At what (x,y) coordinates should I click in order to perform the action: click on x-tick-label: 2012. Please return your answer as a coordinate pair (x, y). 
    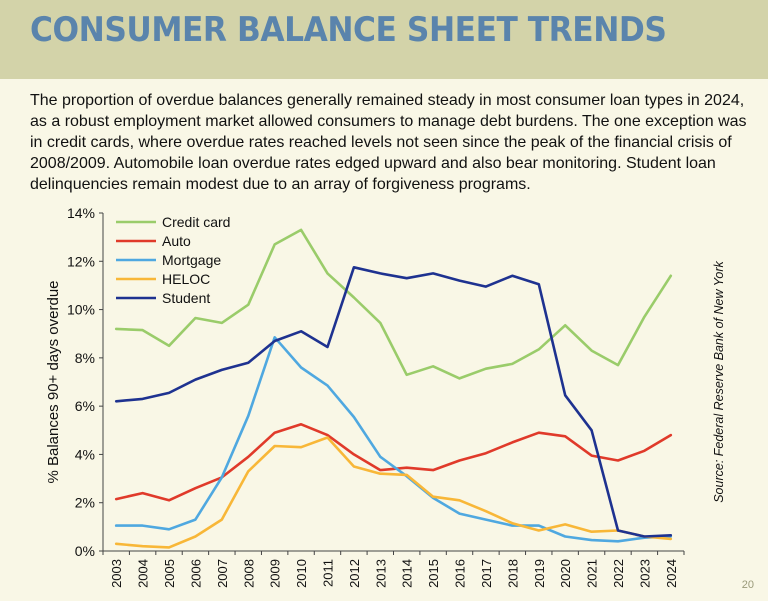
    Looking at the image, I should click on (354, 573).